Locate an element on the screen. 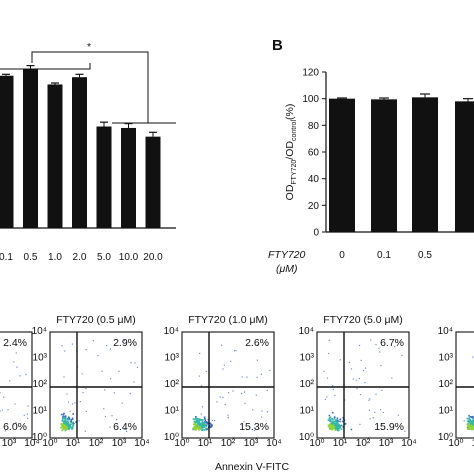 The width and height of the screenshot is (474, 474). tick-label-a-0: 0.1 is located at coordinates (6, 257).